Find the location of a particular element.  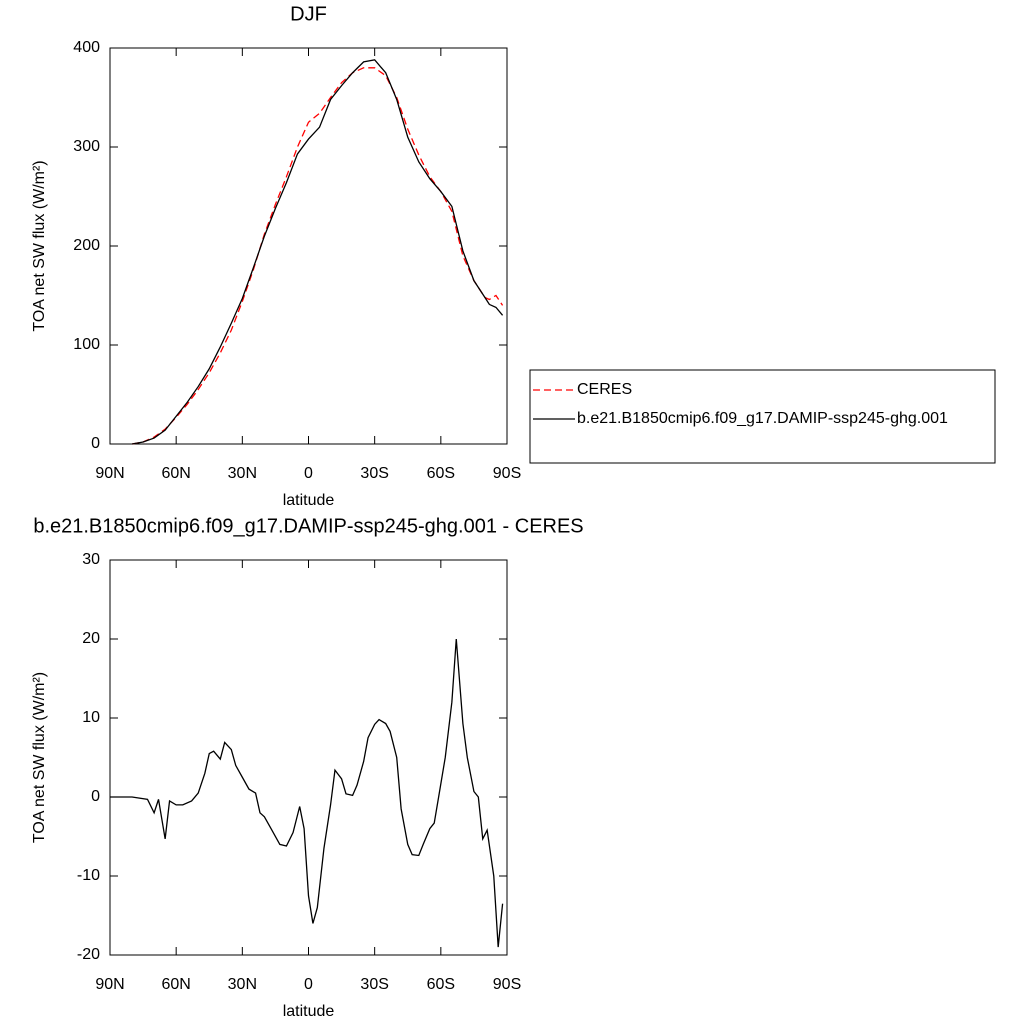

y-tick-label: 30 is located at coordinates (91, 559).